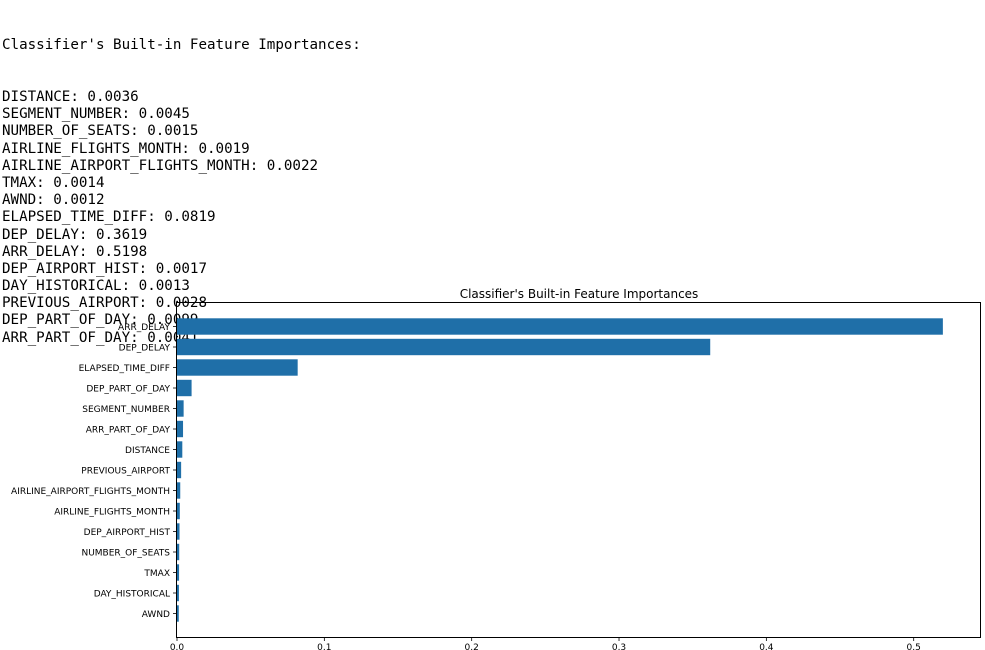  Describe the element at coordinates (156, 574) in the screenshot. I see `y-tick-label: TMAX` at that location.